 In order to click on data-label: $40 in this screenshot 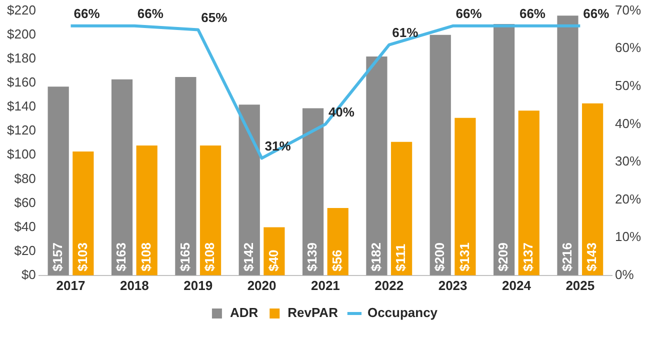, I will do `click(273, 261)`.